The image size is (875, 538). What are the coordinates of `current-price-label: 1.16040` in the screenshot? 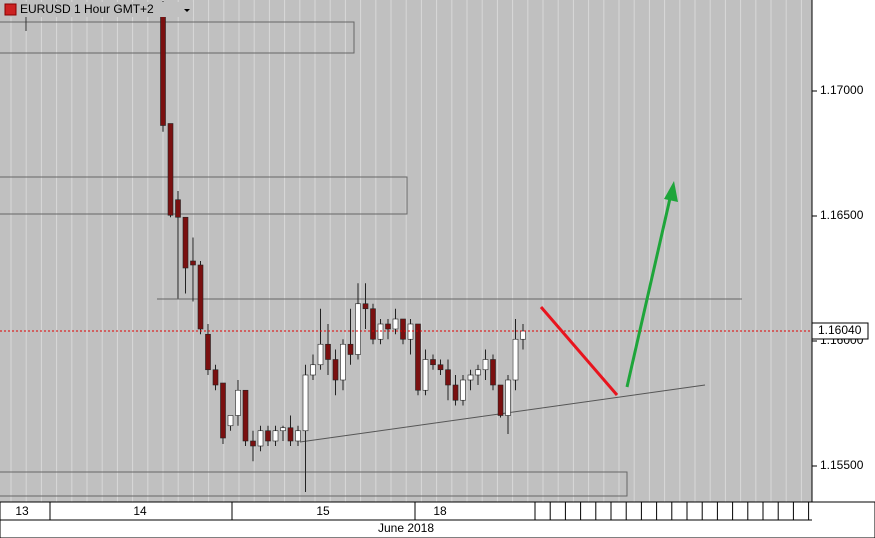 It's located at (840, 330).